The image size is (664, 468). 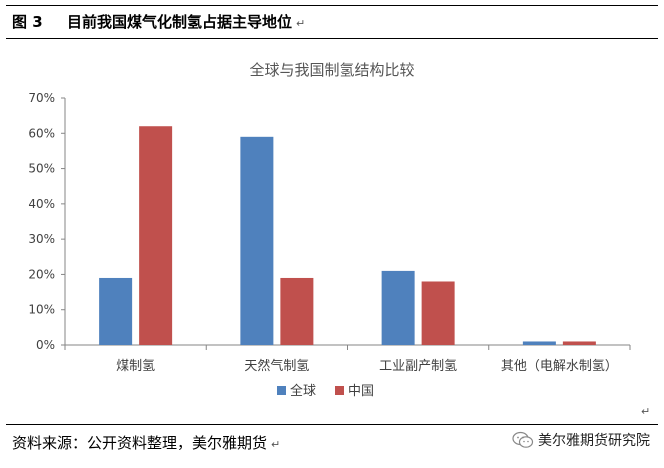 What do you see at coordinates (47, 221) in the screenshot?
I see `y-axis: 0% 10% 20% 30% 40% 50% 60% 70%` at bounding box center [47, 221].